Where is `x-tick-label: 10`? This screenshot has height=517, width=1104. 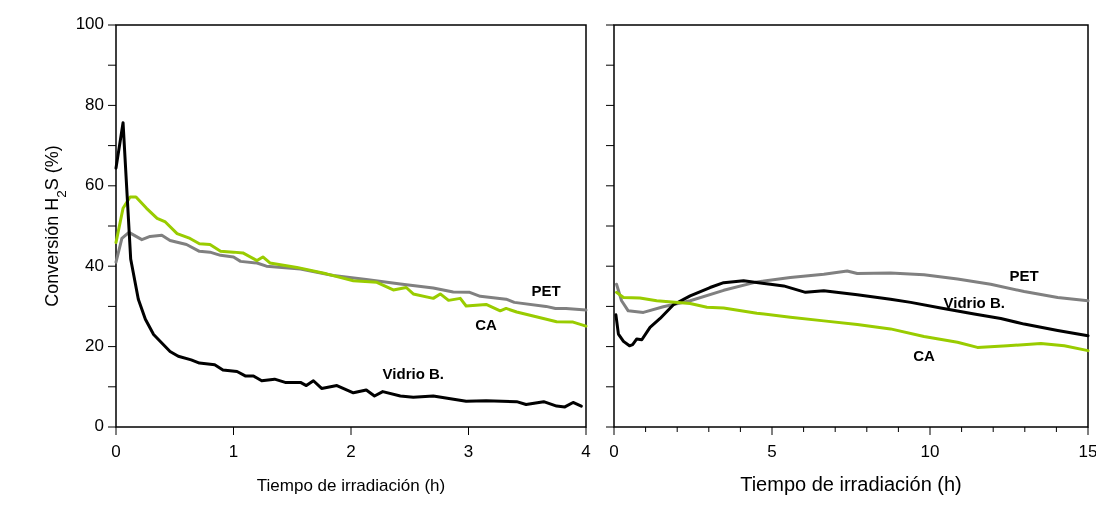 x-tick-label: 10 is located at coordinates (930, 452).